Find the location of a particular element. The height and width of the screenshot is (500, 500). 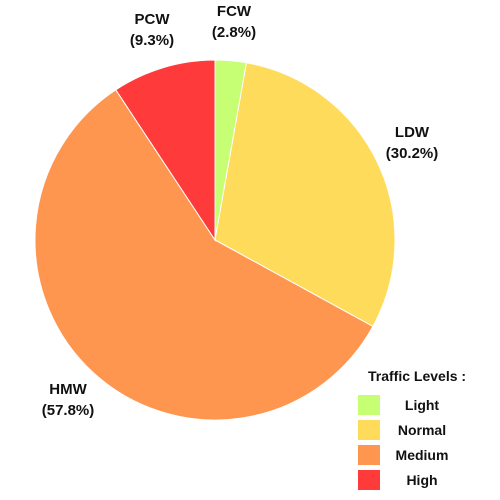

pie-slice-pcw is located at coordinates (165, 150).